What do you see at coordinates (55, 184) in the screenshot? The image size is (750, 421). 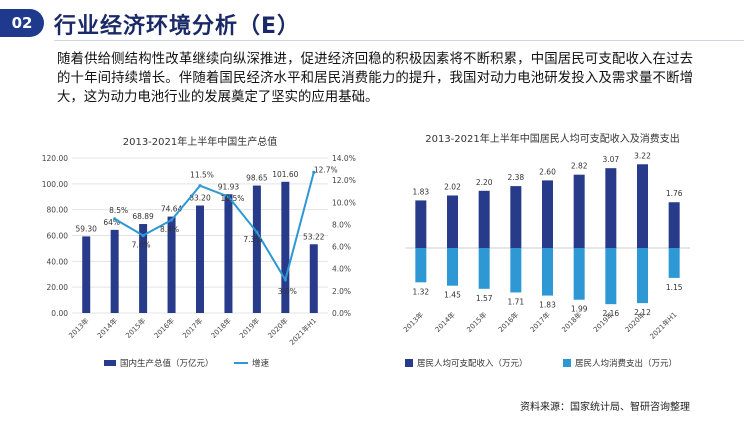 I see `y-left-tick-label: 100.00` at bounding box center [55, 184].